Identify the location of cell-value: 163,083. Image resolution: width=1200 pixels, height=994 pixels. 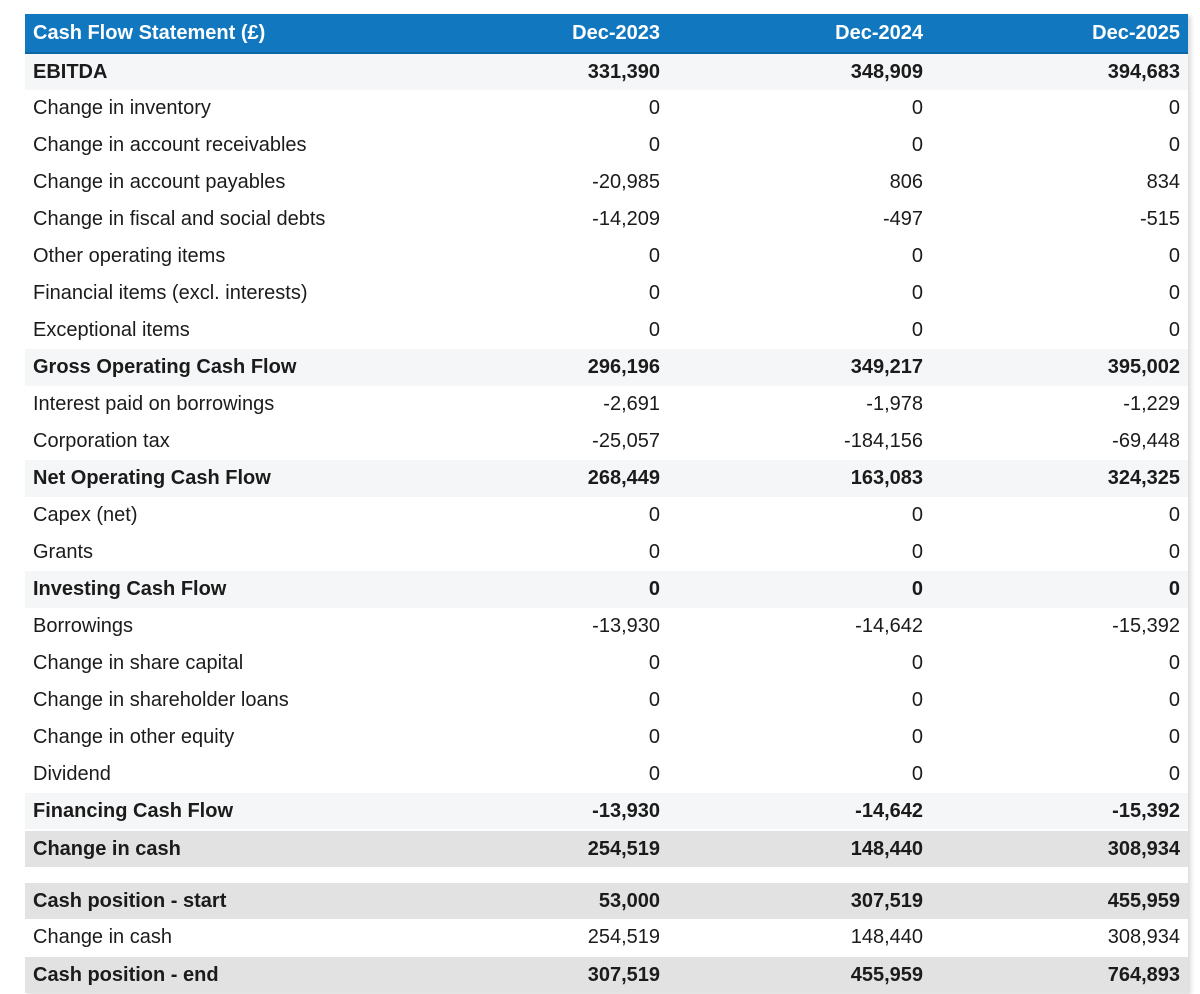
(799, 478).